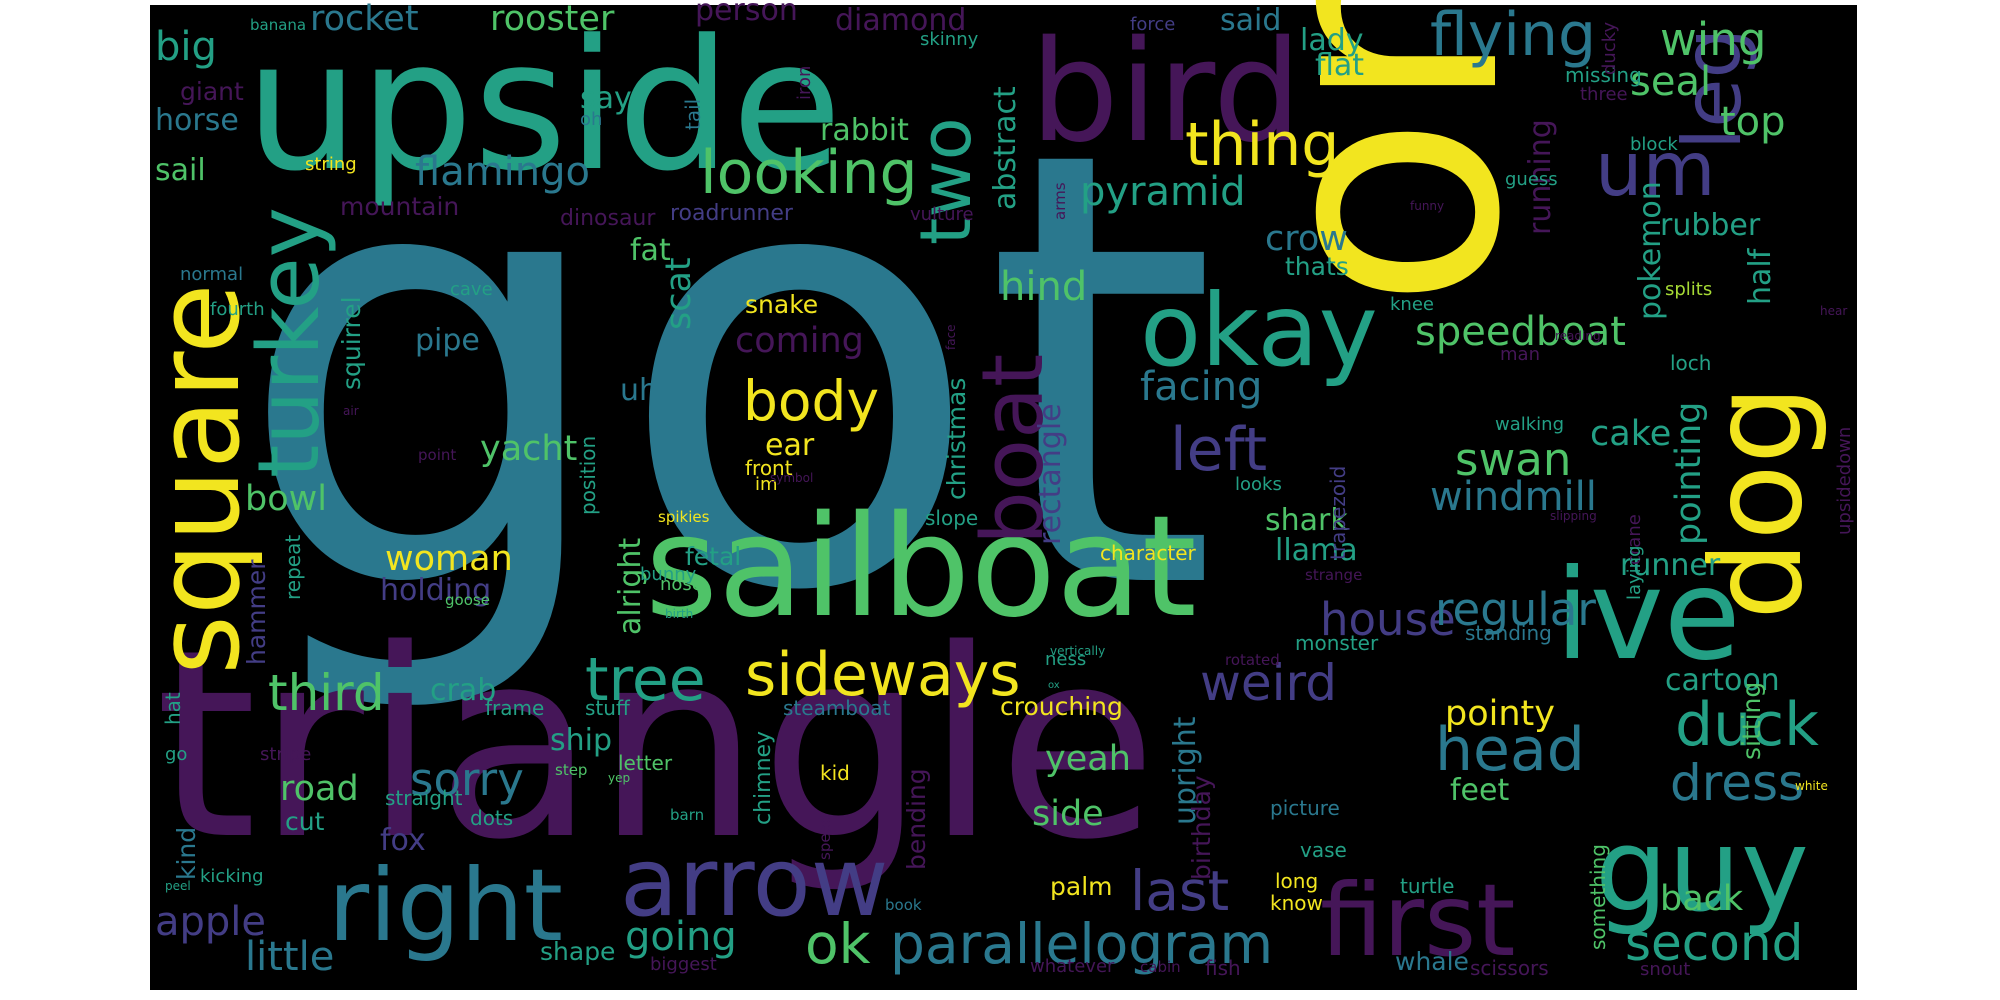  Describe the element at coordinates (571, 770) in the screenshot. I see `word-step: step` at that location.